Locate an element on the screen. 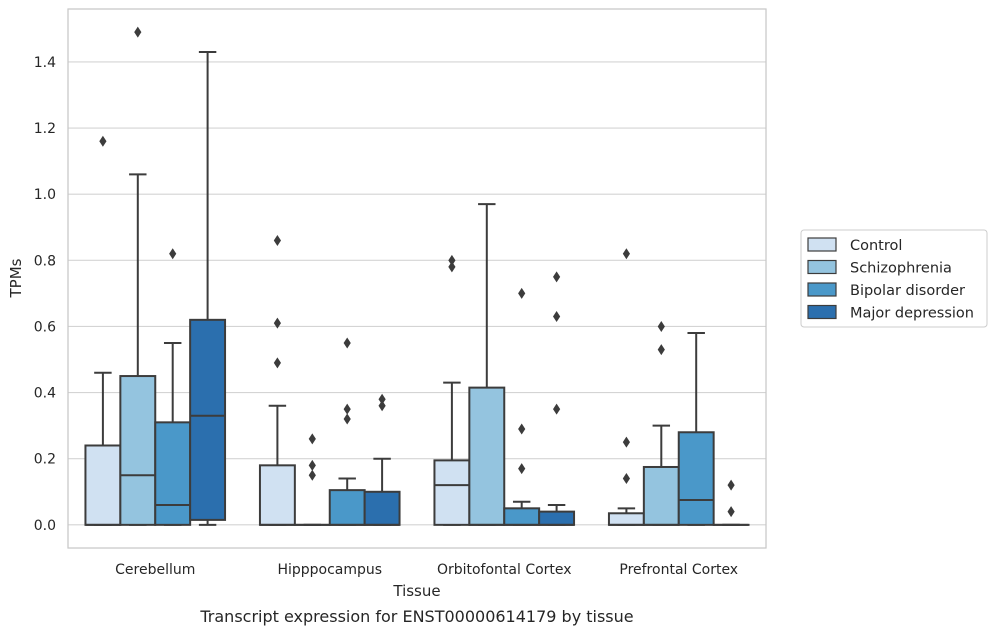  legend-label: Major depression is located at coordinates (912, 314).